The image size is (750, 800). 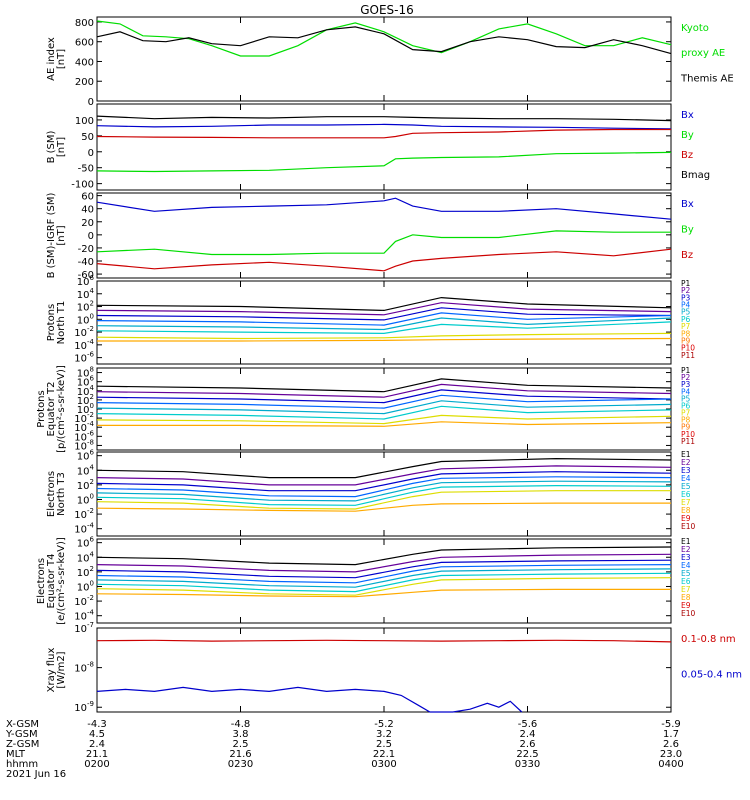 I want to click on y-tick-label: -60, so click(x=86, y=275).